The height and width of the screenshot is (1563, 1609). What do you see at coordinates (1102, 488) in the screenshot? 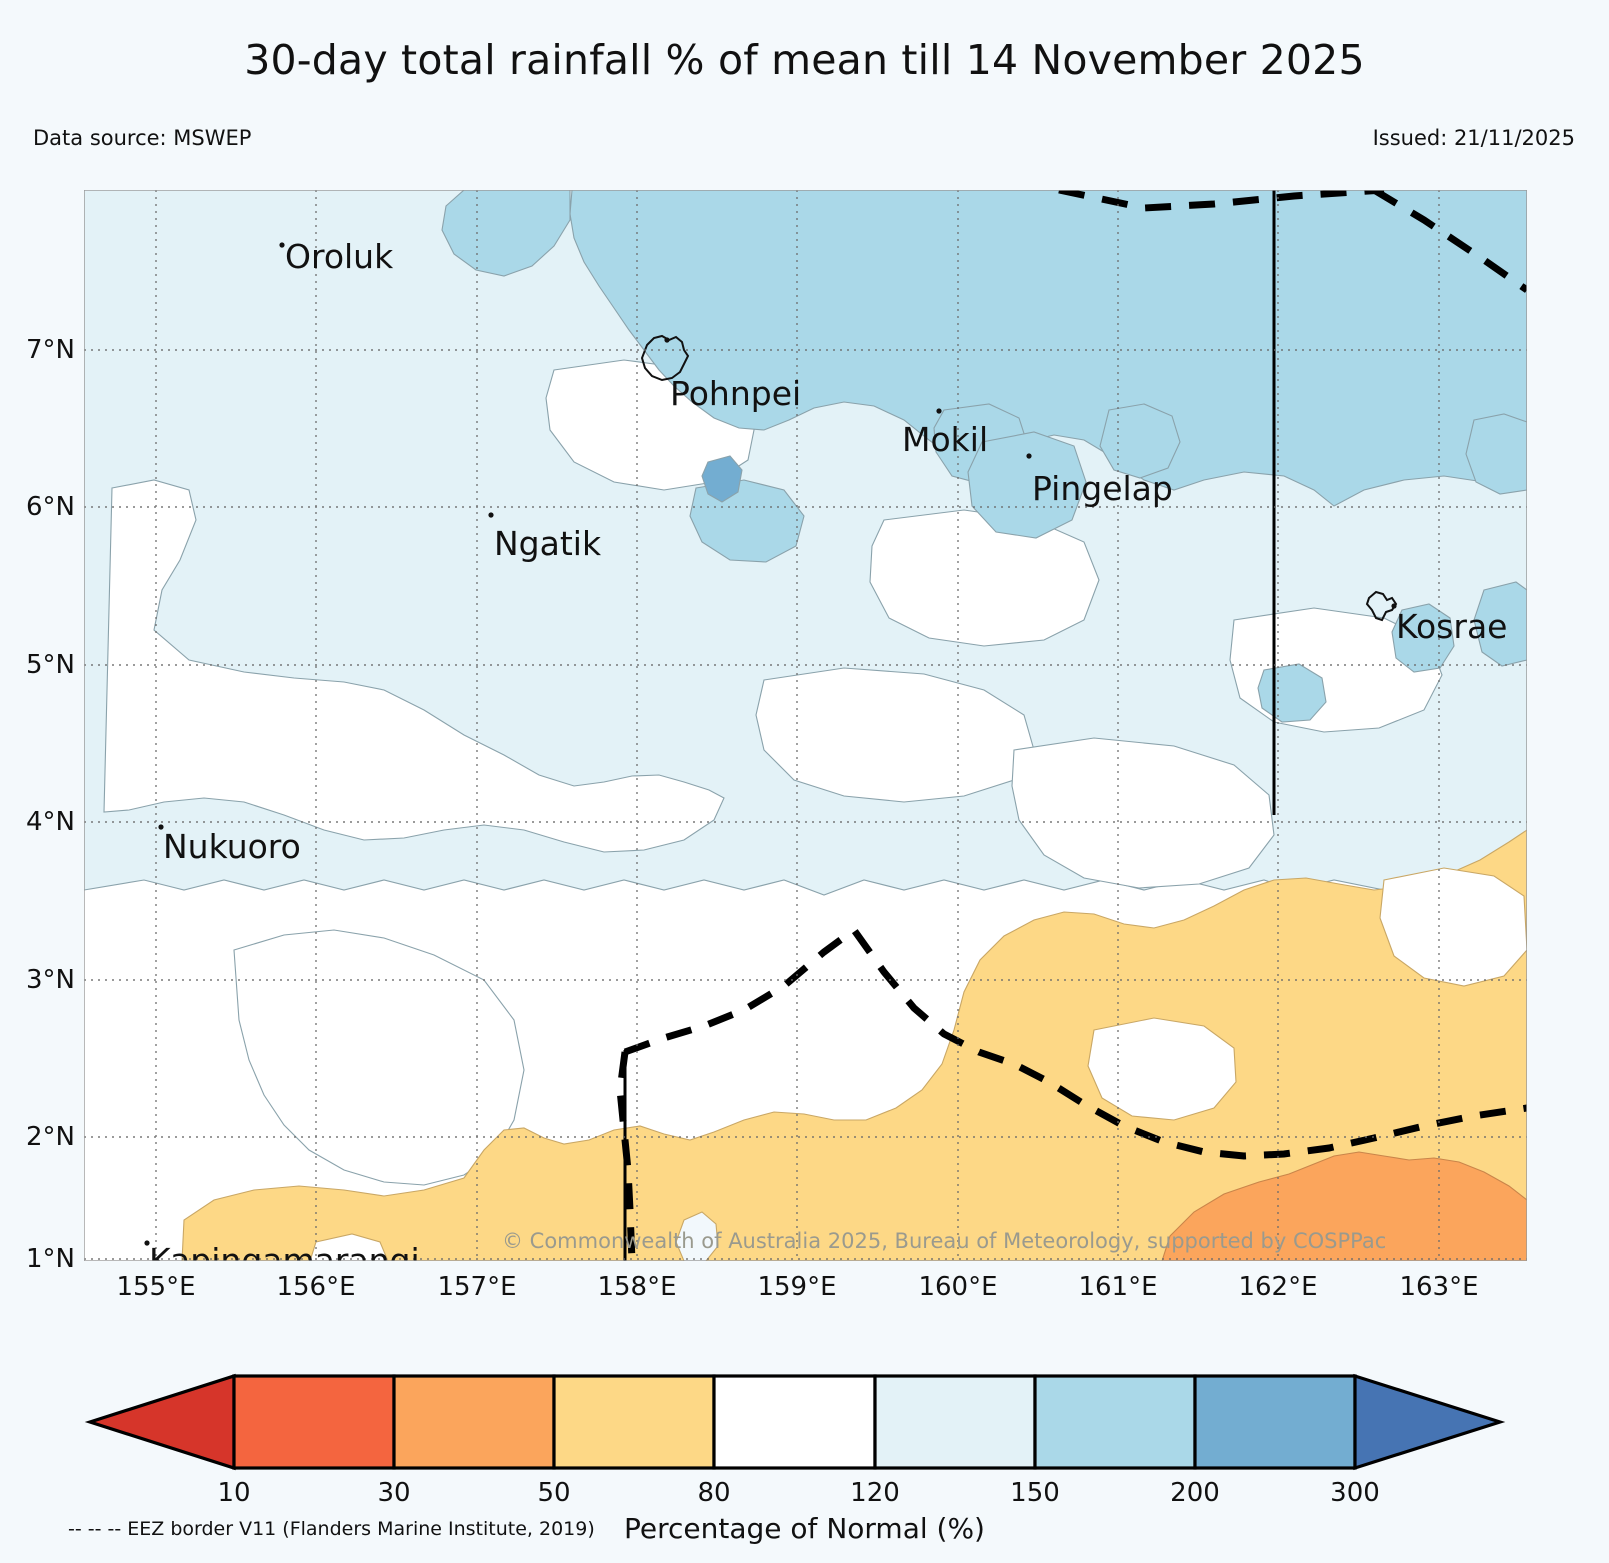
I see `place-label-pingelap: Pingelap` at bounding box center [1102, 488].